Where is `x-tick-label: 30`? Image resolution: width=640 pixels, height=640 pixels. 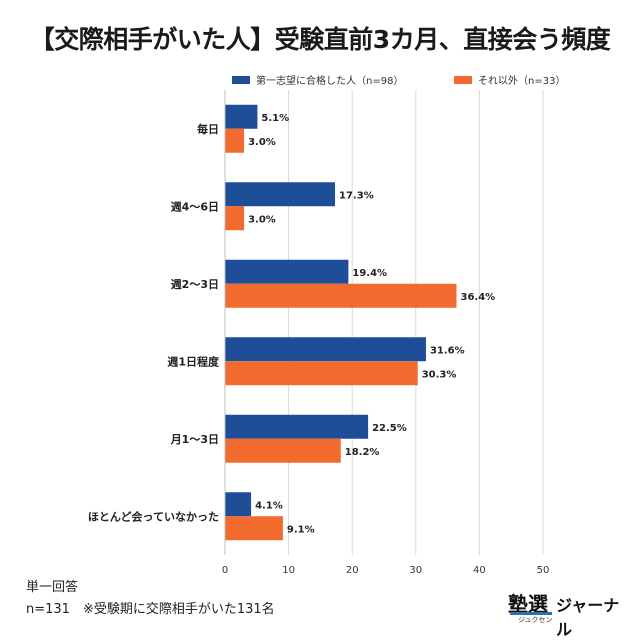
x-tick-label: 30 is located at coordinates (415, 570).